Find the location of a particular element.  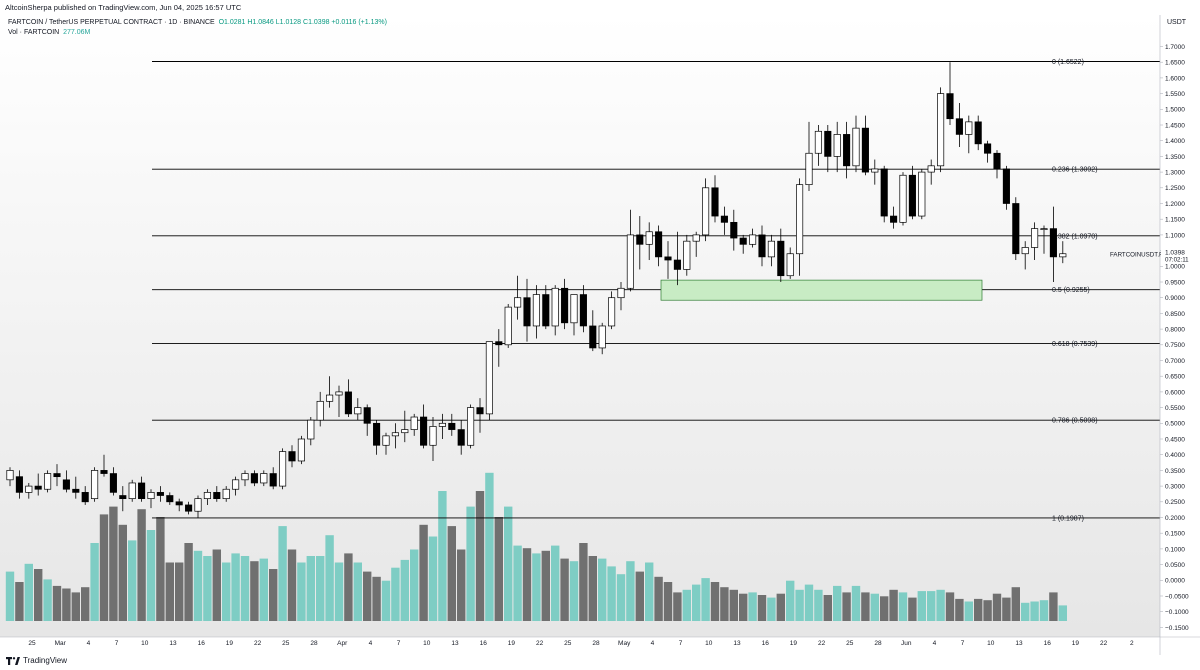

currency-label: USDT is located at coordinates (1177, 22).